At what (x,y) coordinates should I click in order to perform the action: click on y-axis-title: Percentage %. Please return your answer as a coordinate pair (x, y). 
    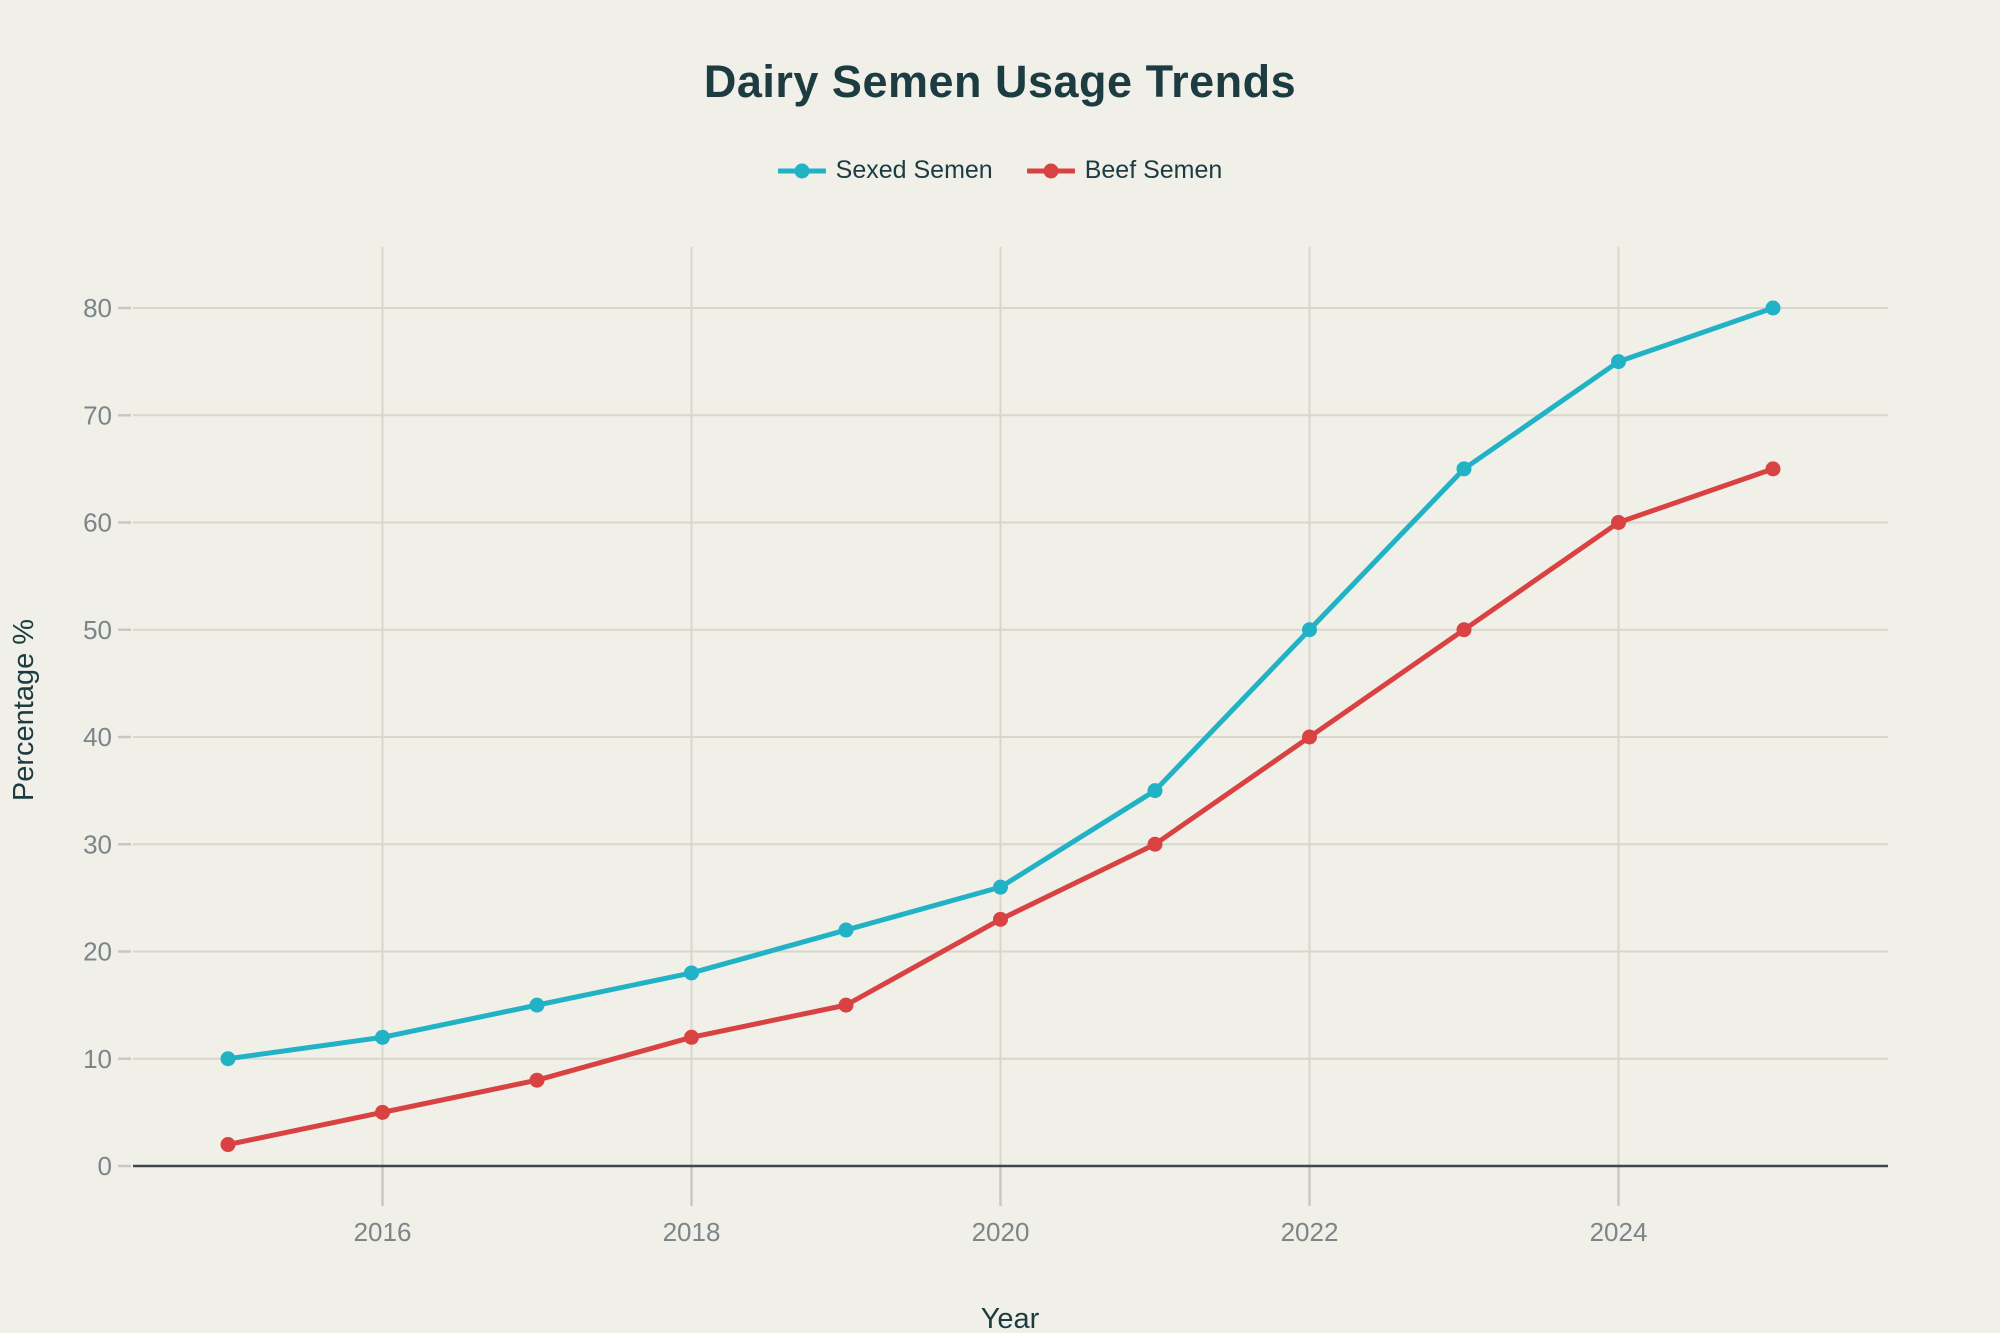
    Looking at the image, I should click on (24, 710).